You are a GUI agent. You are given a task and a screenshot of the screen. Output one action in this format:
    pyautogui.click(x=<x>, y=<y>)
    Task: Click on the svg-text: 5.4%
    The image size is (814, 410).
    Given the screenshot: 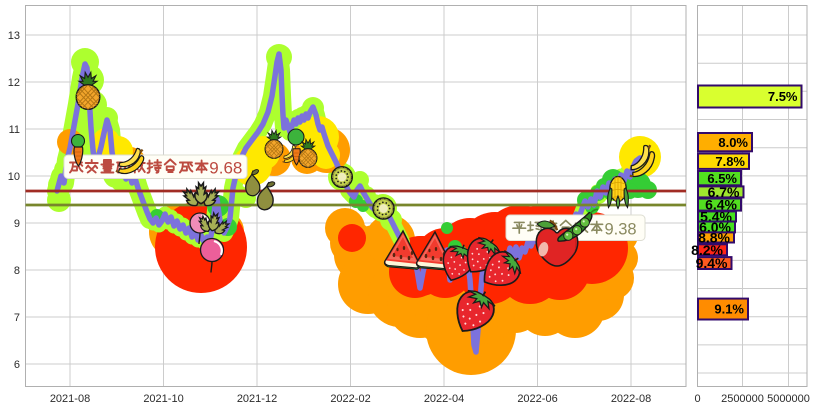 What is the action you would take?
    pyautogui.click(x=716, y=216)
    